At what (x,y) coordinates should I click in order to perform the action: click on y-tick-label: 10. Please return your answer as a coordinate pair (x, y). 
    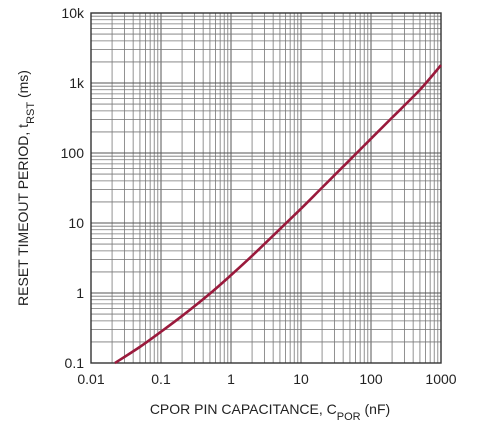
    Looking at the image, I should click on (76, 223).